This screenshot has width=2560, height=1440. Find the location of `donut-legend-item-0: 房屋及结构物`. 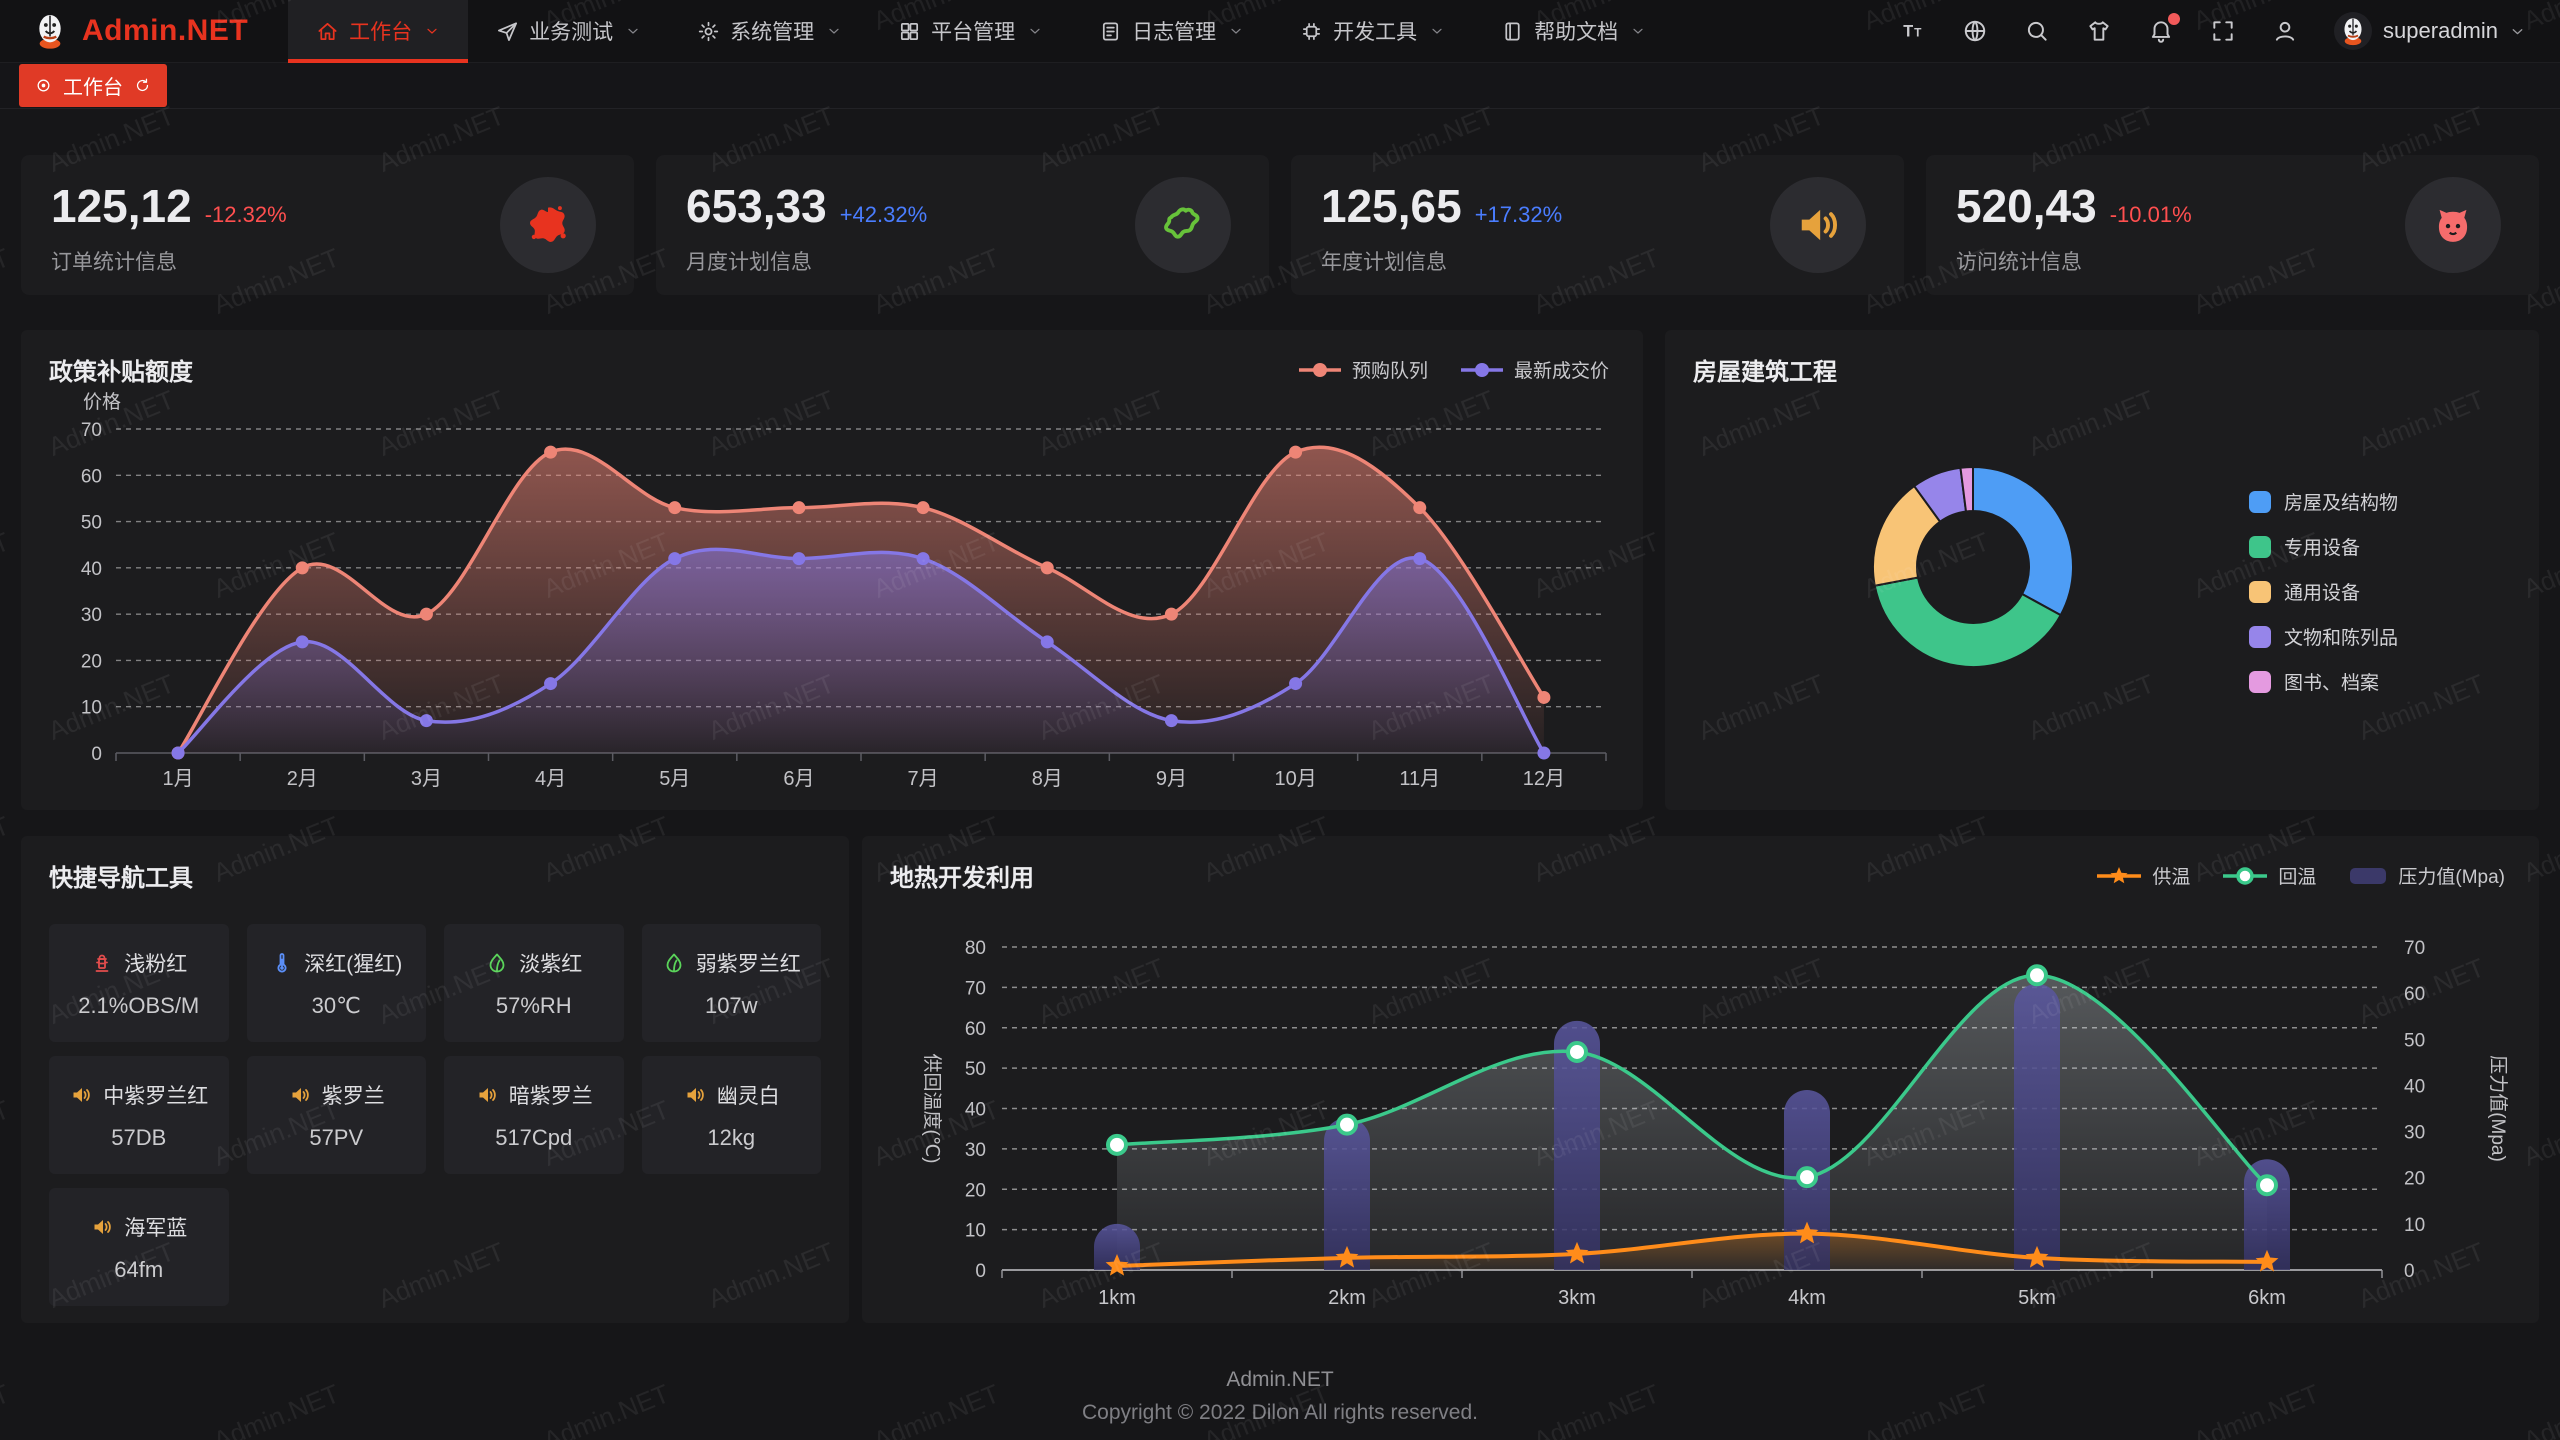

donut-legend-item-0: 房屋及结构物 is located at coordinates (2323, 501).